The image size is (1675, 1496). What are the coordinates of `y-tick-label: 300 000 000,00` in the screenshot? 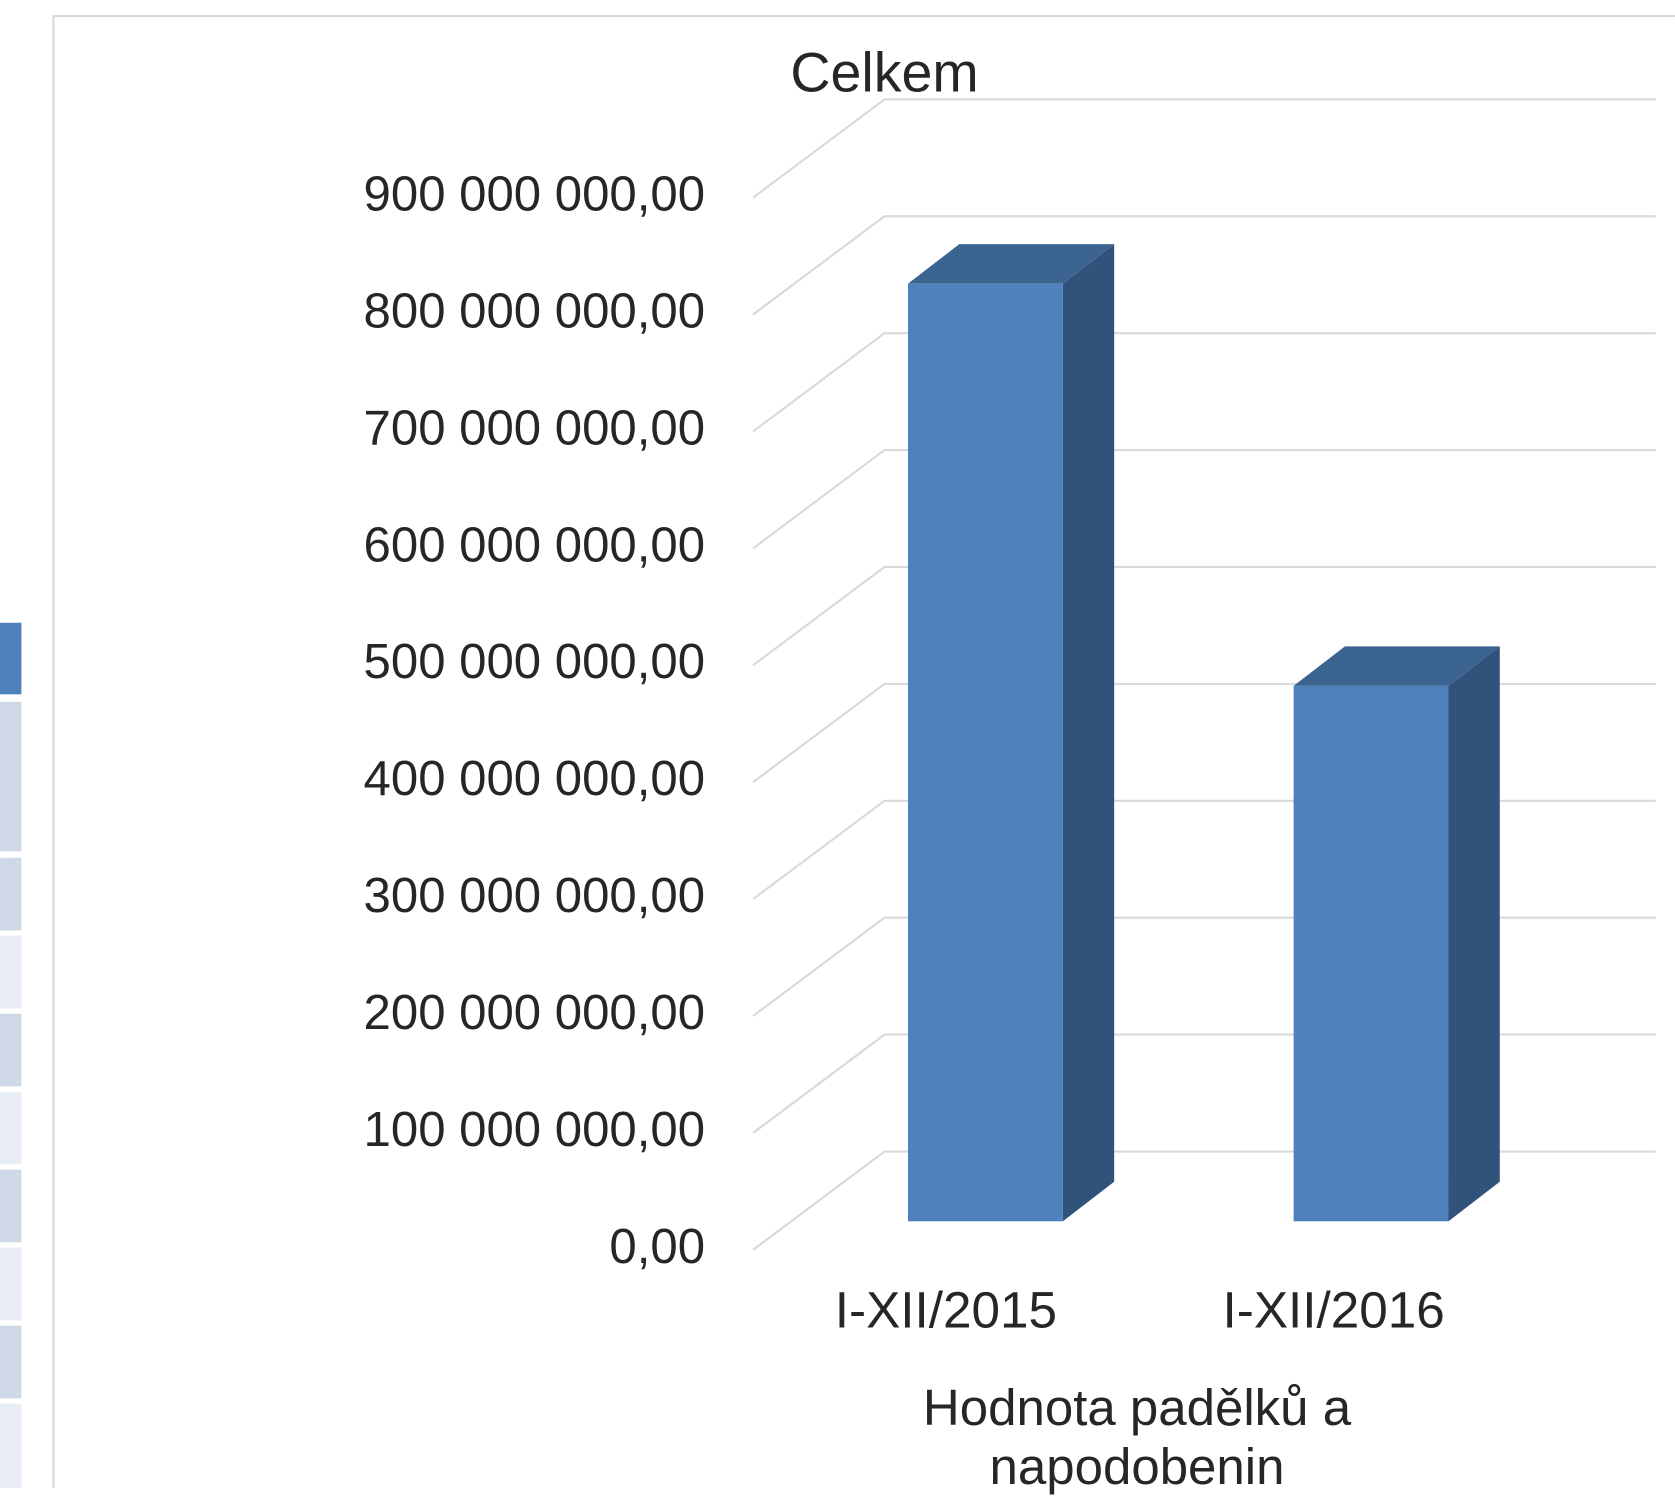 It's located at (534, 896).